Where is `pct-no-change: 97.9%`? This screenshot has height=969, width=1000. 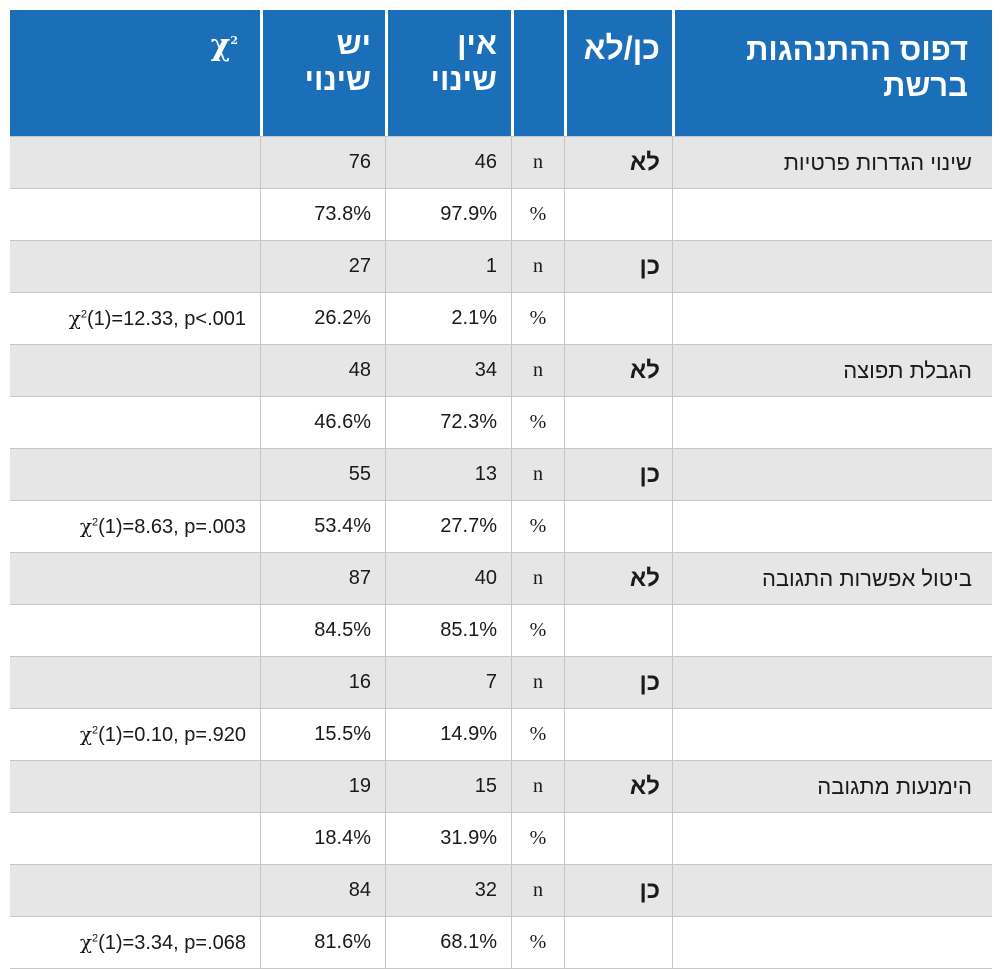
pct-no-change: 97.9% is located at coordinates (448, 214).